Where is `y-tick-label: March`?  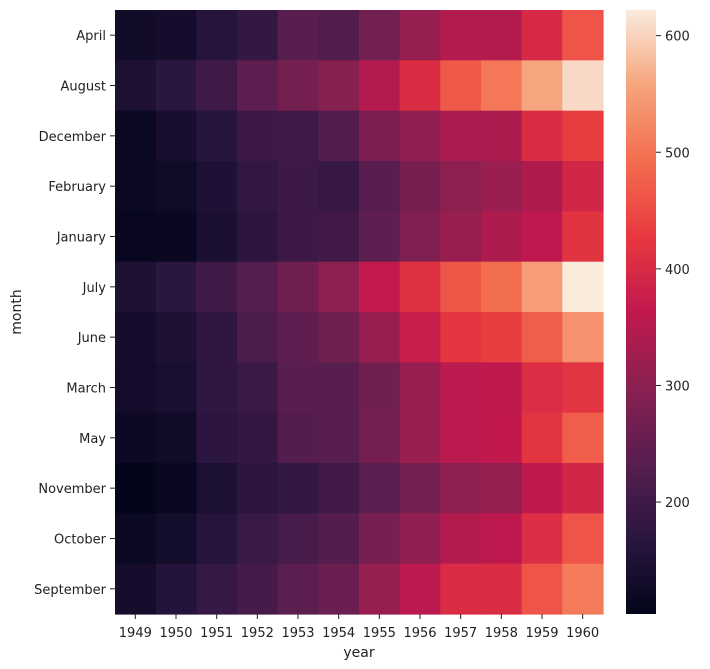 y-tick-label: March is located at coordinates (86, 389).